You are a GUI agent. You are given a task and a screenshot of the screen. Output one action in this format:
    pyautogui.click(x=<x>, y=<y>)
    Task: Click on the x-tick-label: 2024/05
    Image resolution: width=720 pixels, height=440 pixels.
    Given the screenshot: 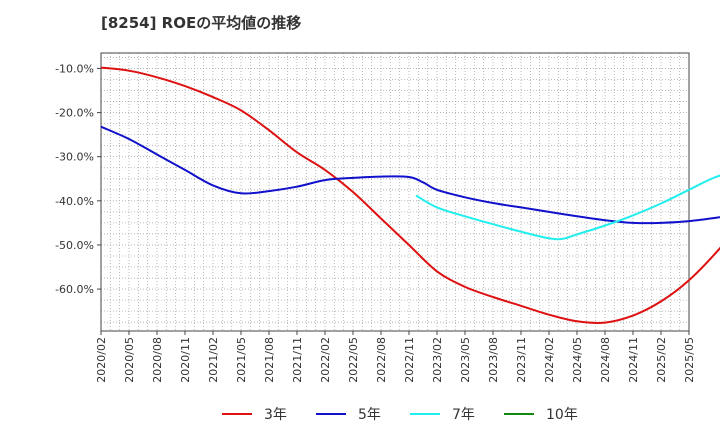 What is the action you would take?
    pyautogui.click(x=577, y=360)
    